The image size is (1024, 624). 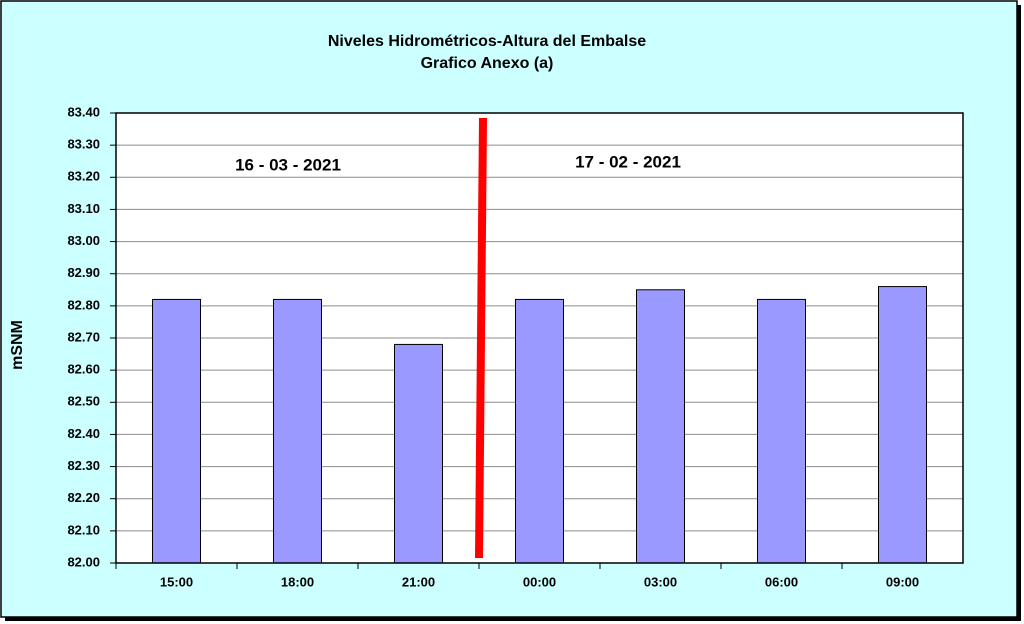 I want to click on y-axis-label: mSNM, so click(x=17, y=345).